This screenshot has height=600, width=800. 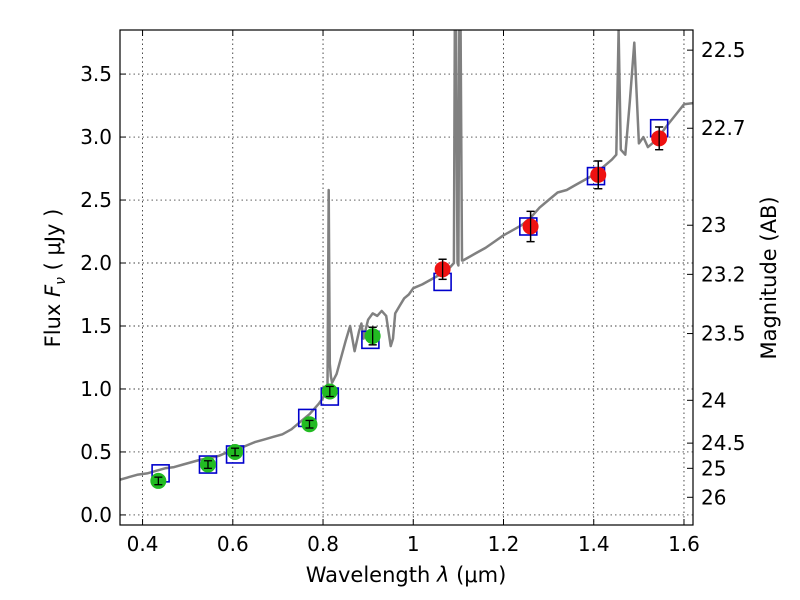 What do you see at coordinates (713, 400) in the screenshot?
I see `y2-tick-label: 24` at bounding box center [713, 400].